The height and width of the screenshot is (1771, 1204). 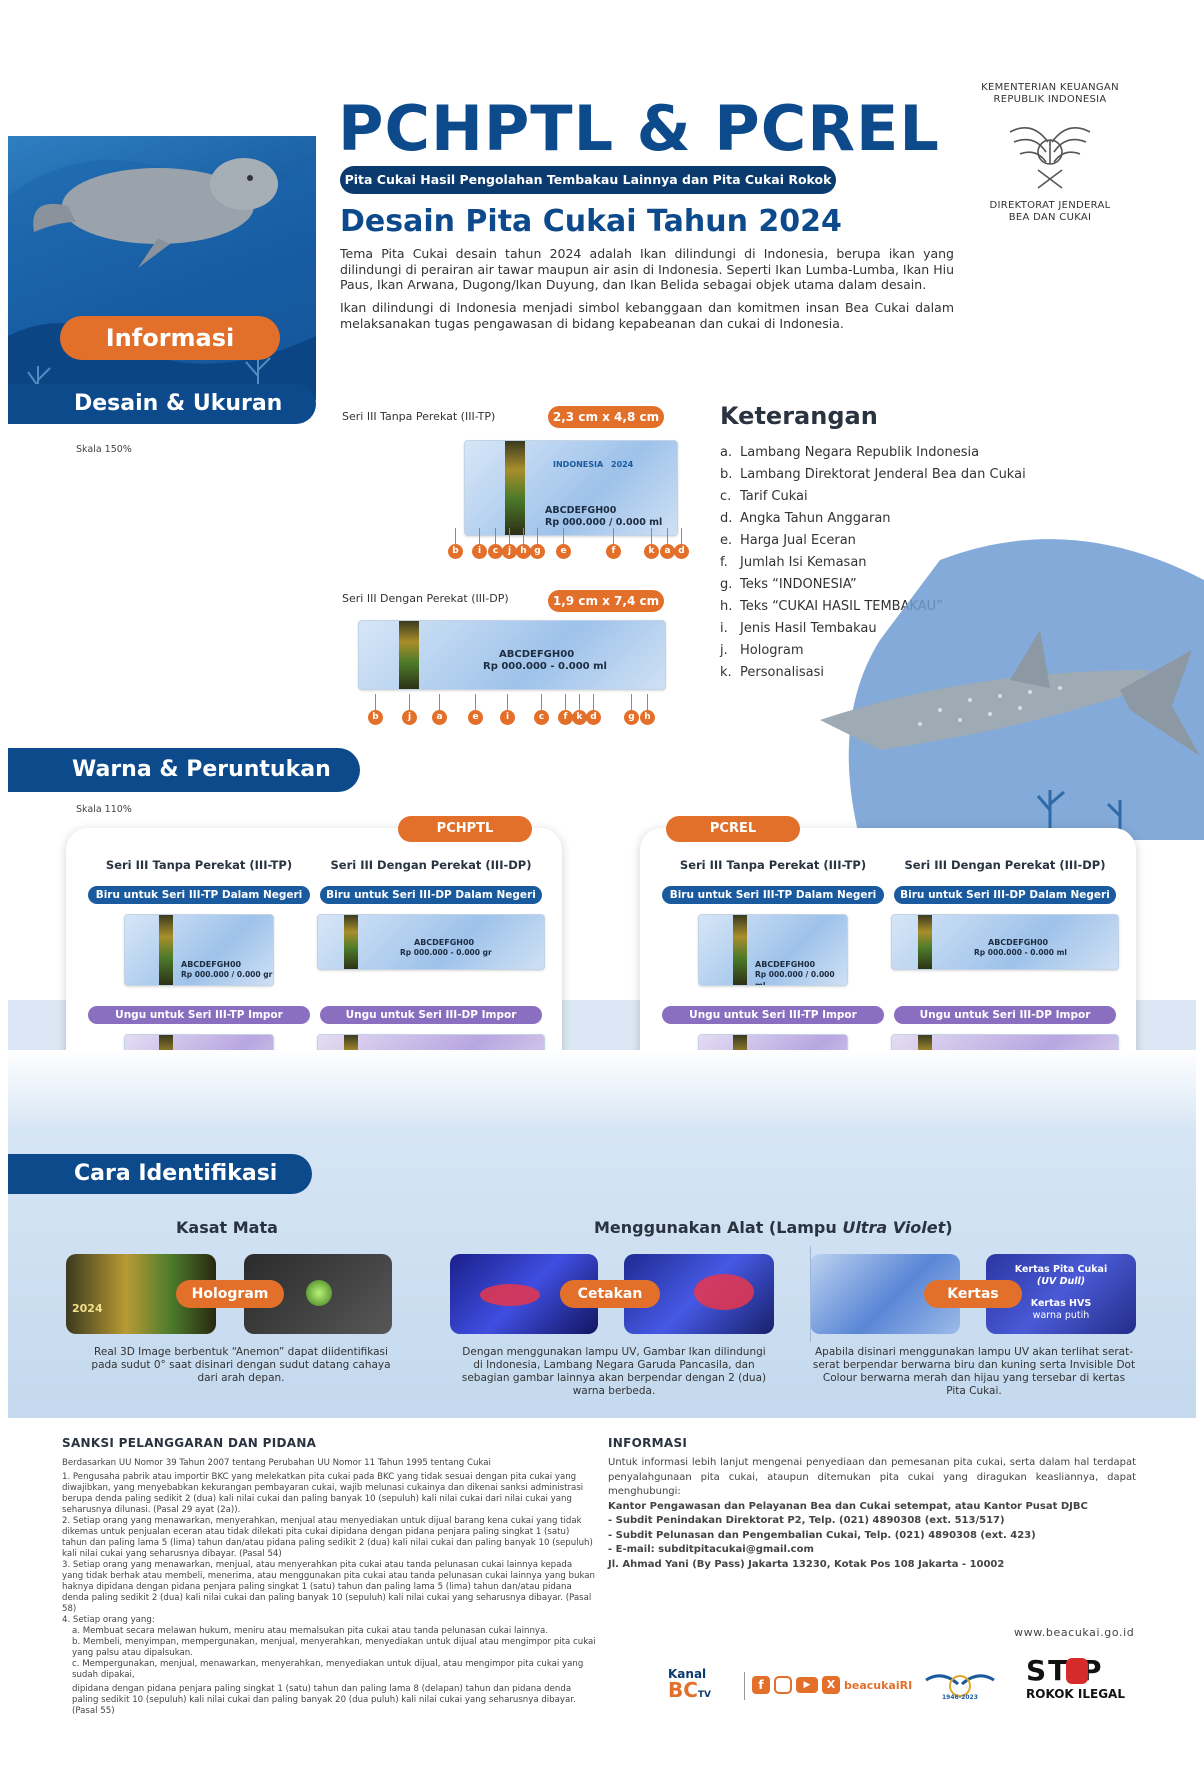 What do you see at coordinates (773, 1227) in the screenshot?
I see `uv-tool-heading: Menggunakan Alat (Lampu Ultra Violet)` at bounding box center [773, 1227].